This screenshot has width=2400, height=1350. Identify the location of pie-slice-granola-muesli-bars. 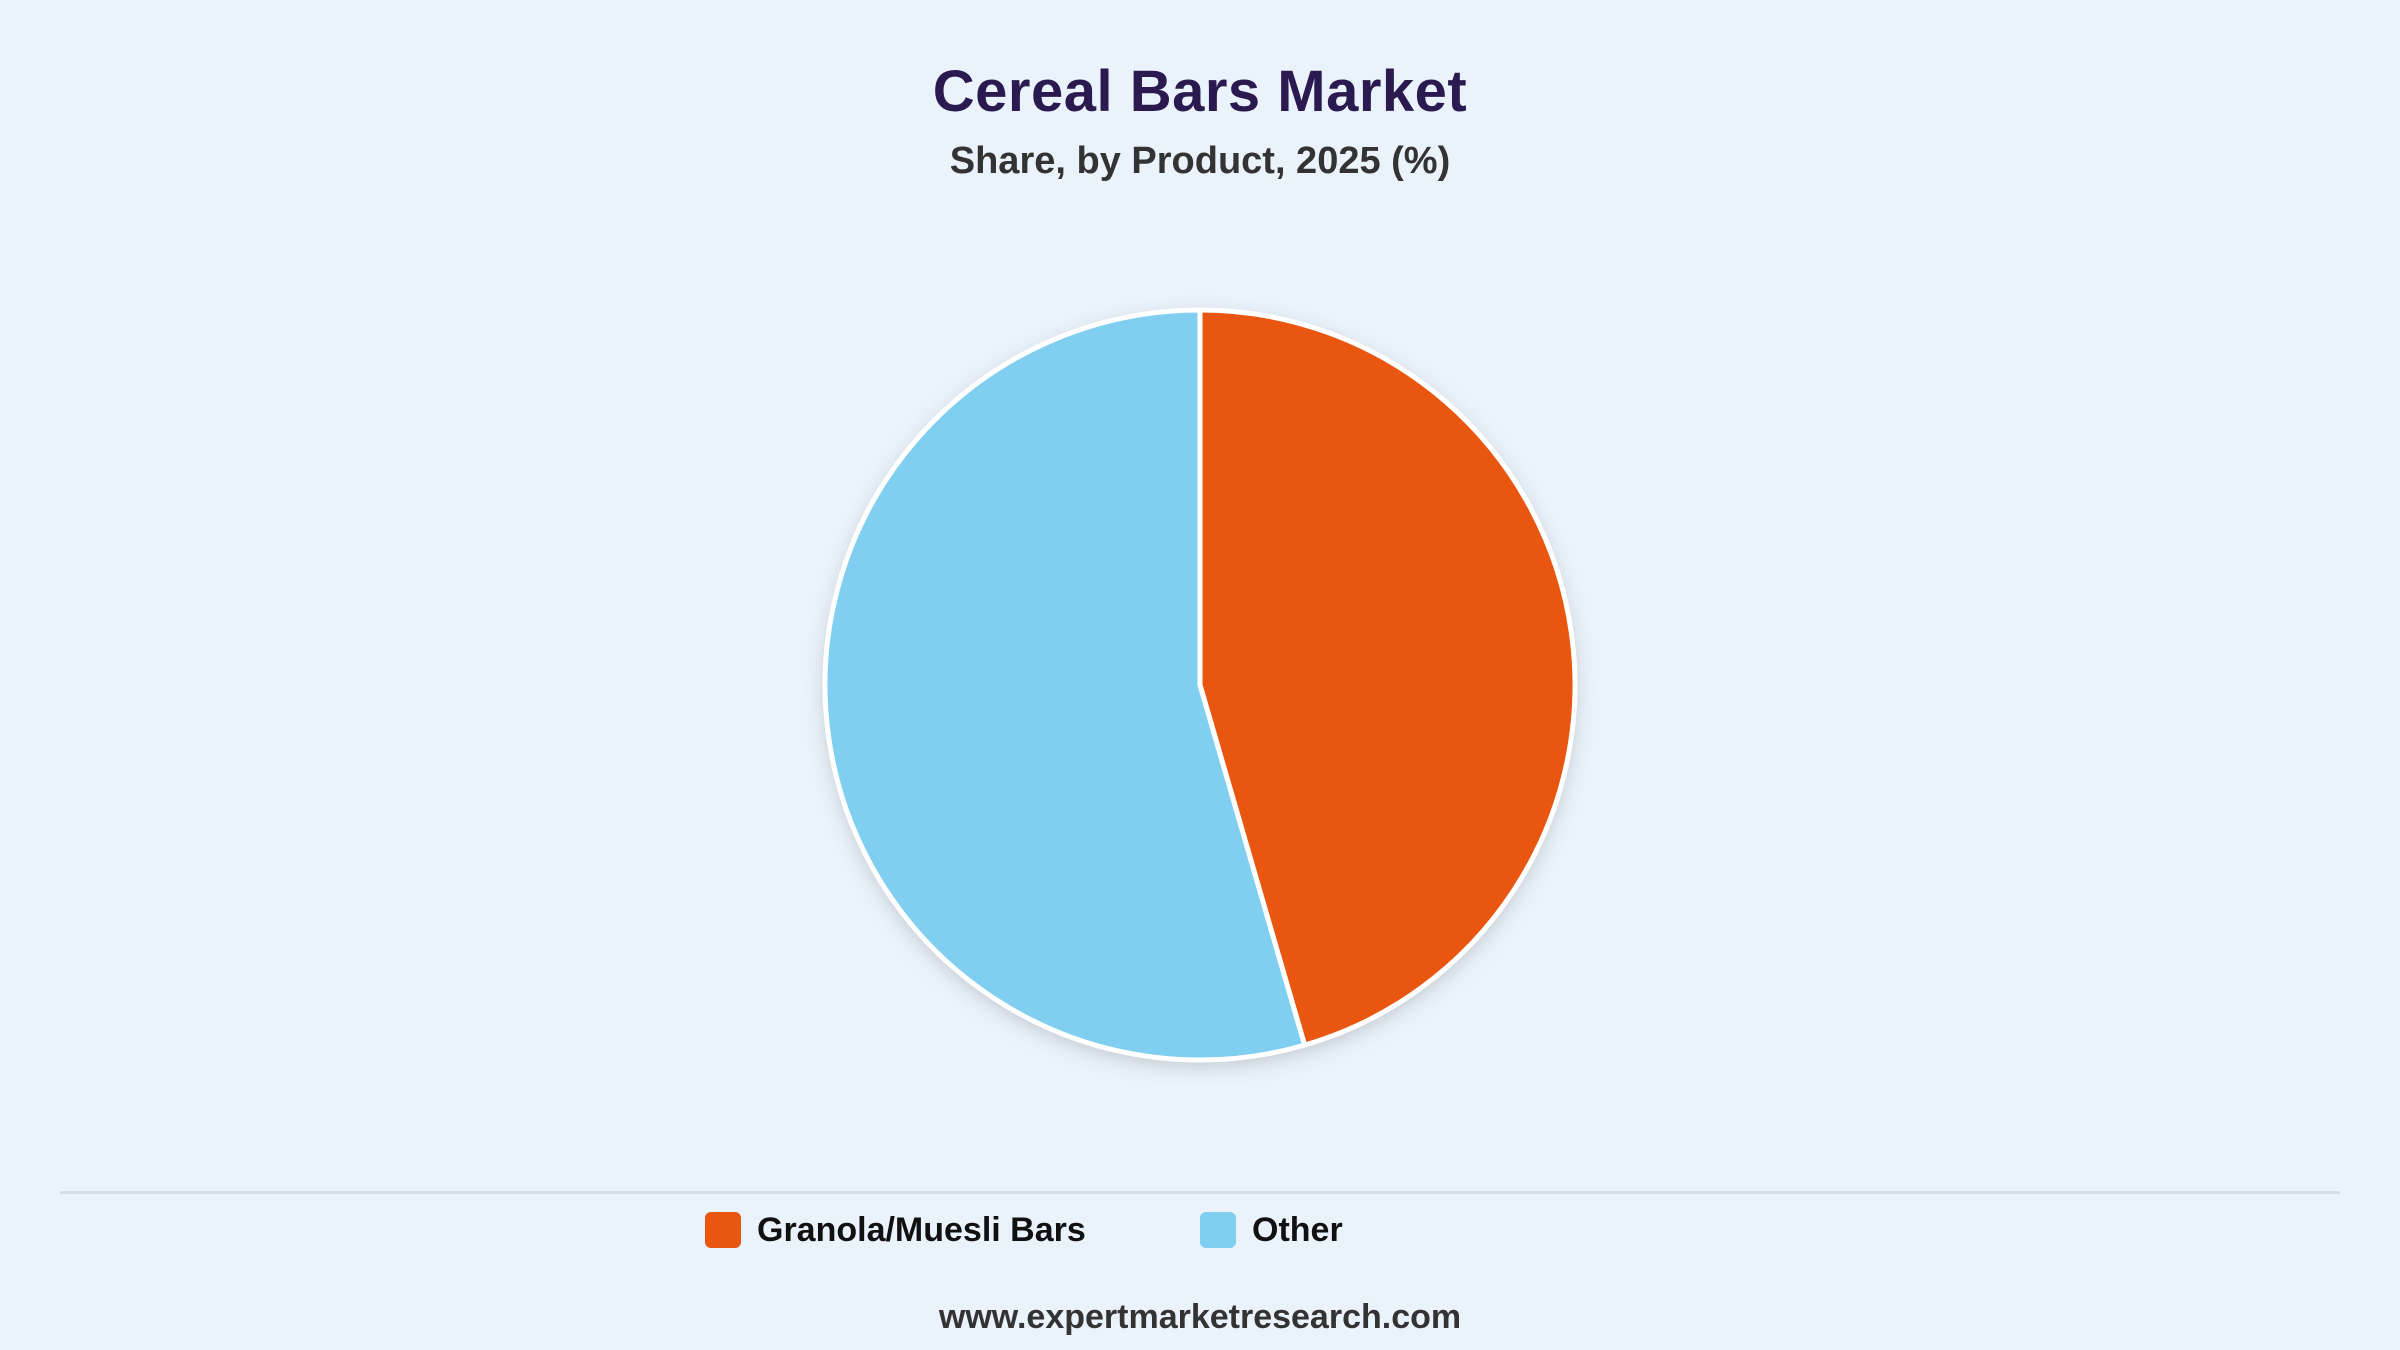
(1387, 677).